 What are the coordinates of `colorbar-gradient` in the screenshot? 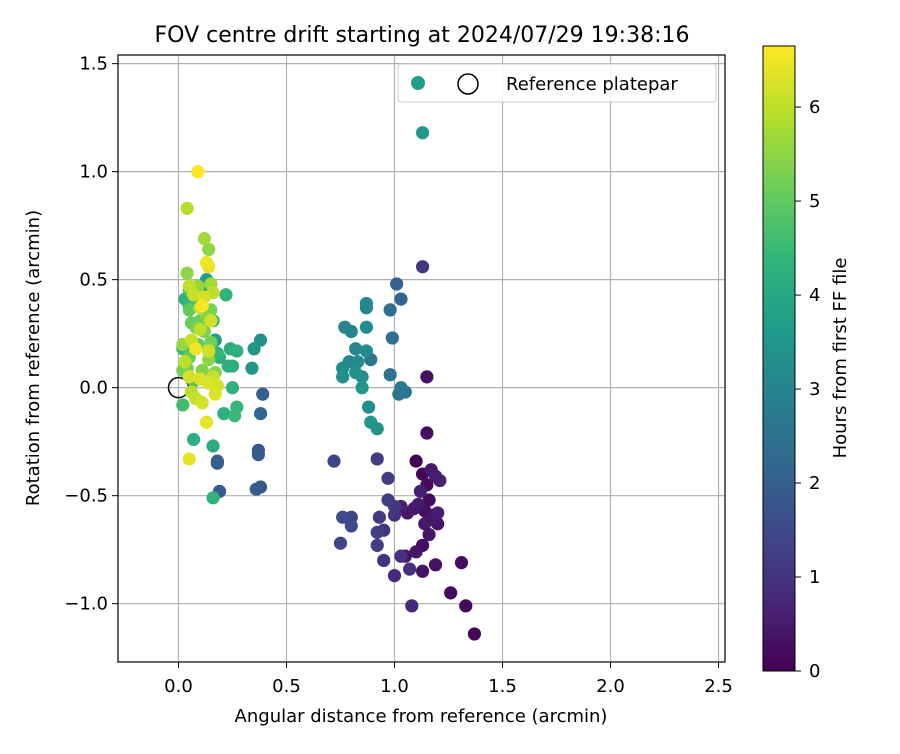 It's located at (779, 358).